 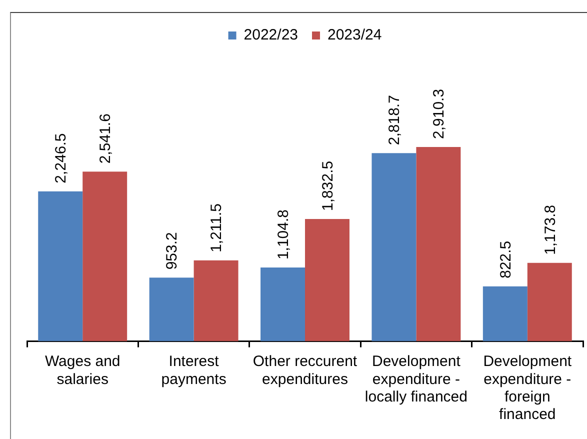 What do you see at coordinates (505, 259) in the screenshot?
I see `data-label: 822.5` at bounding box center [505, 259].